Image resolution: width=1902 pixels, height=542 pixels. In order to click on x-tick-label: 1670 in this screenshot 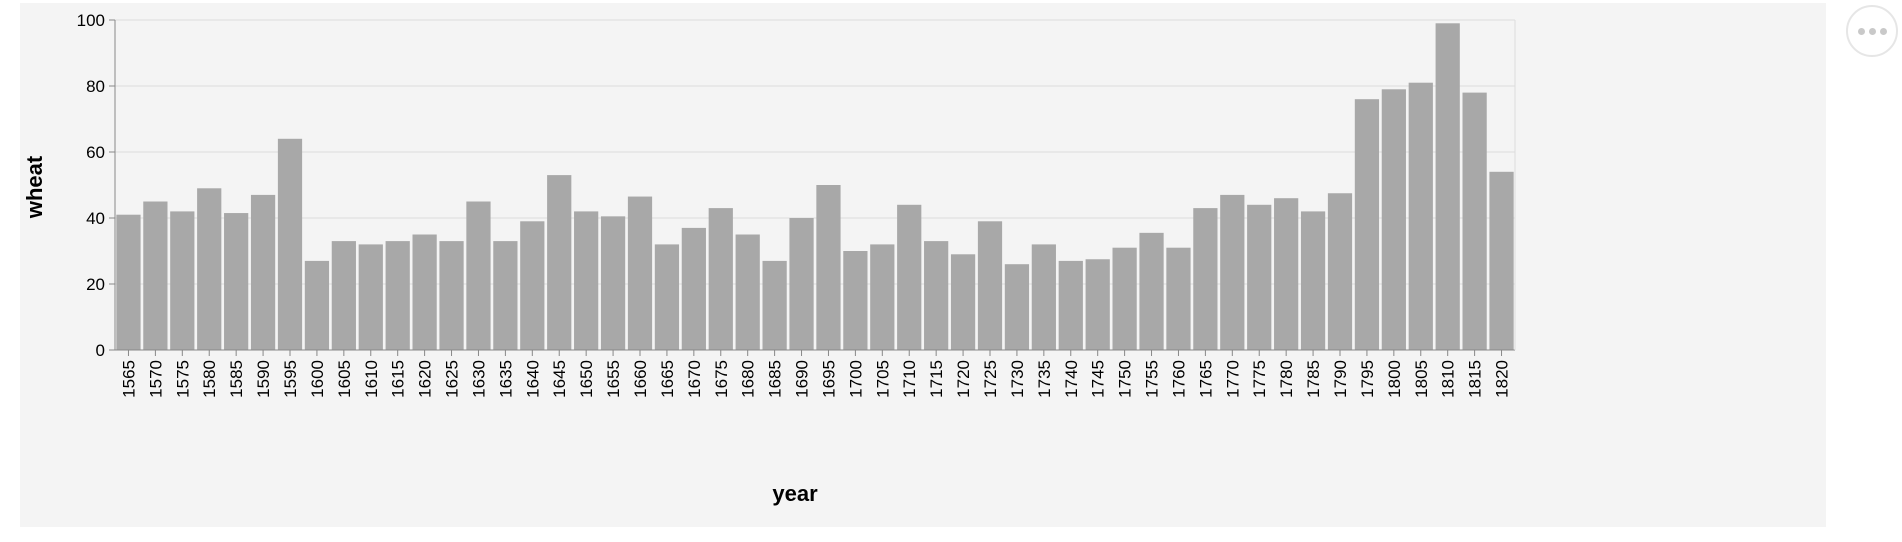, I will do `click(694, 379)`.